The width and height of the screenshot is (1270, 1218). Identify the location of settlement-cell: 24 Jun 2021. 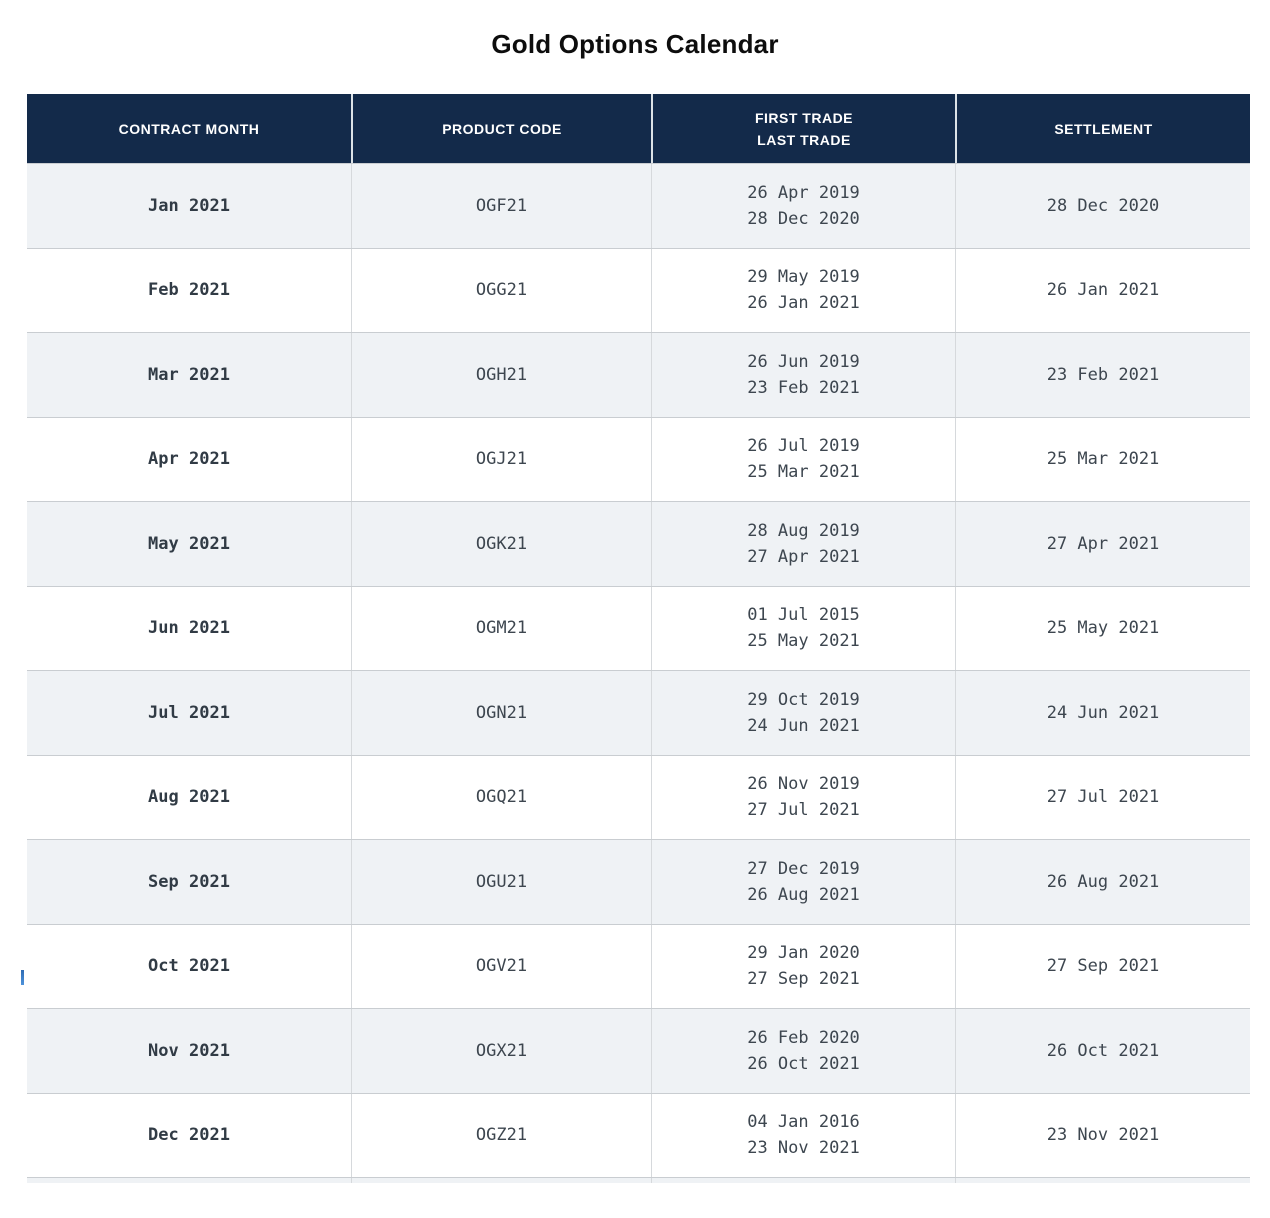
(1102, 713).